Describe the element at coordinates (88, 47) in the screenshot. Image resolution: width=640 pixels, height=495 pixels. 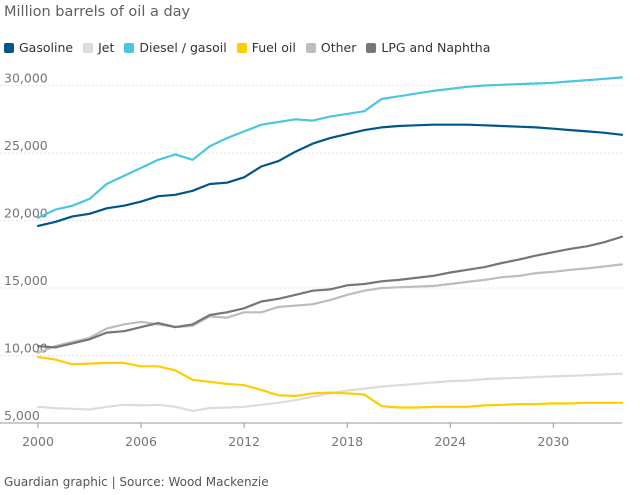
I see `legend-swatch-jet` at that location.